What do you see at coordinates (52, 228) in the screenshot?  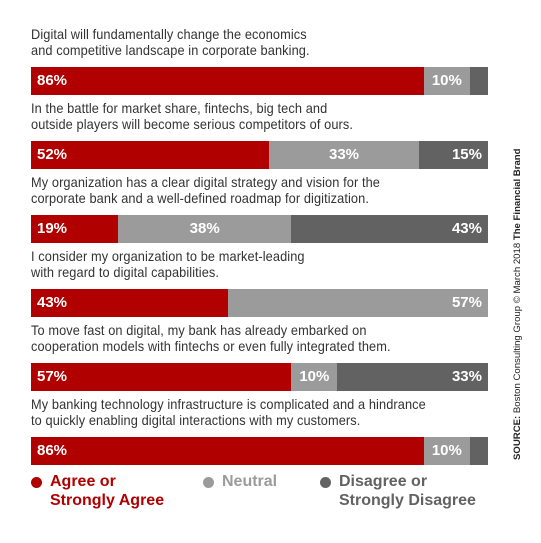 I see `bar-value-label: 19%` at bounding box center [52, 228].